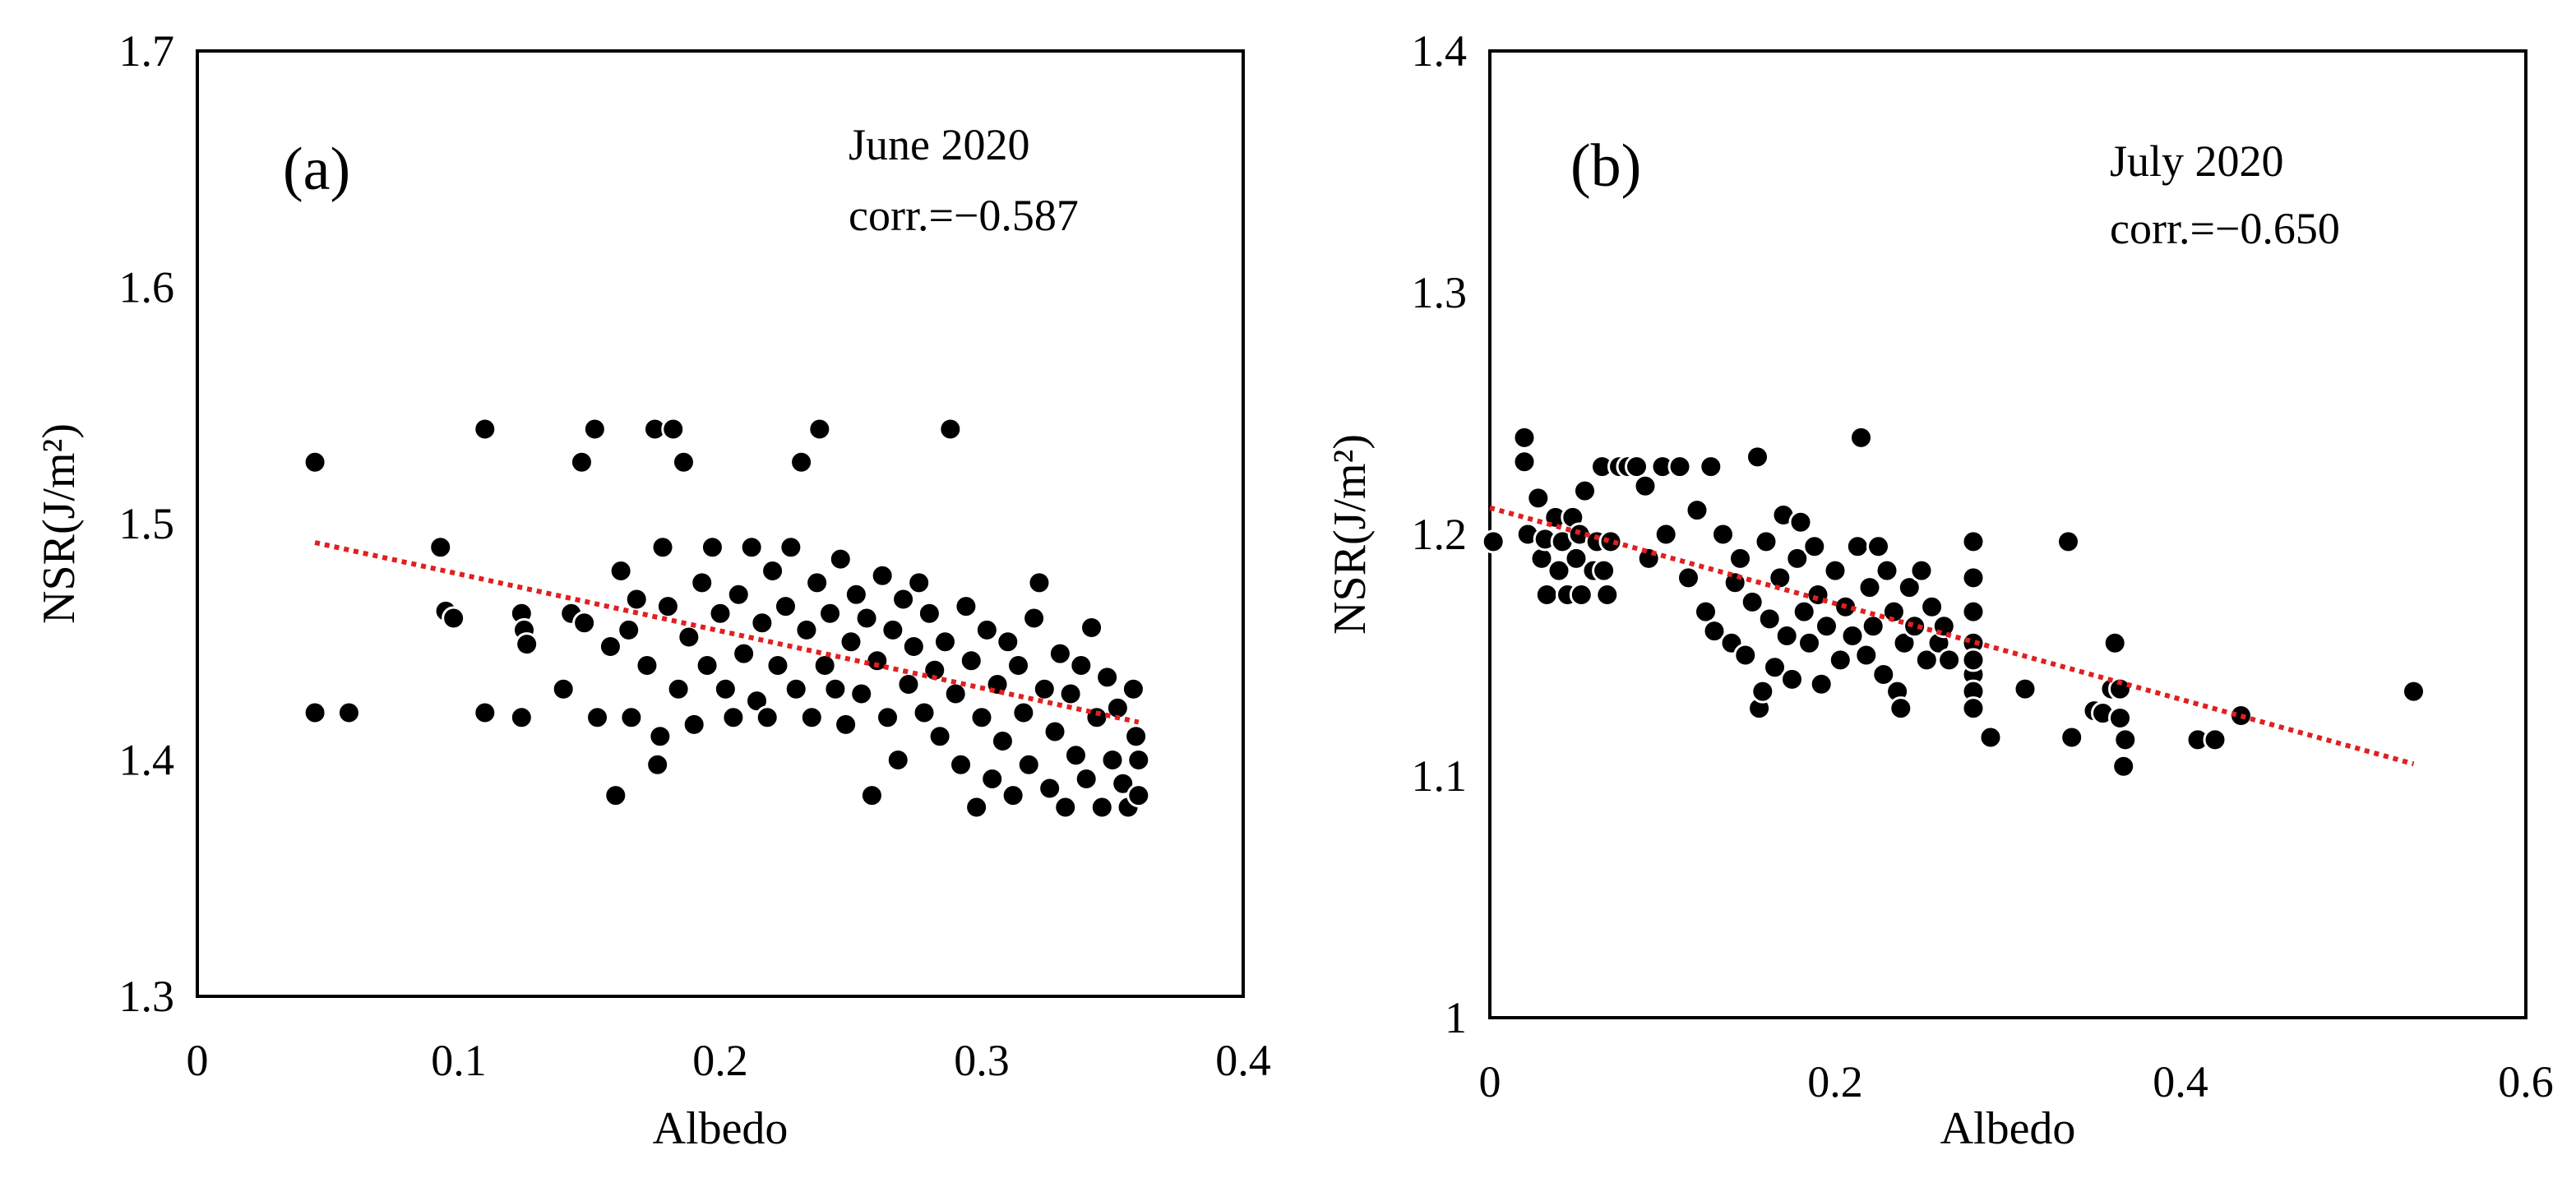  Describe the element at coordinates (2016, 1081) in the screenshot. I see `x-tick-labels: 0 0.2 0.4 0.6` at that location.